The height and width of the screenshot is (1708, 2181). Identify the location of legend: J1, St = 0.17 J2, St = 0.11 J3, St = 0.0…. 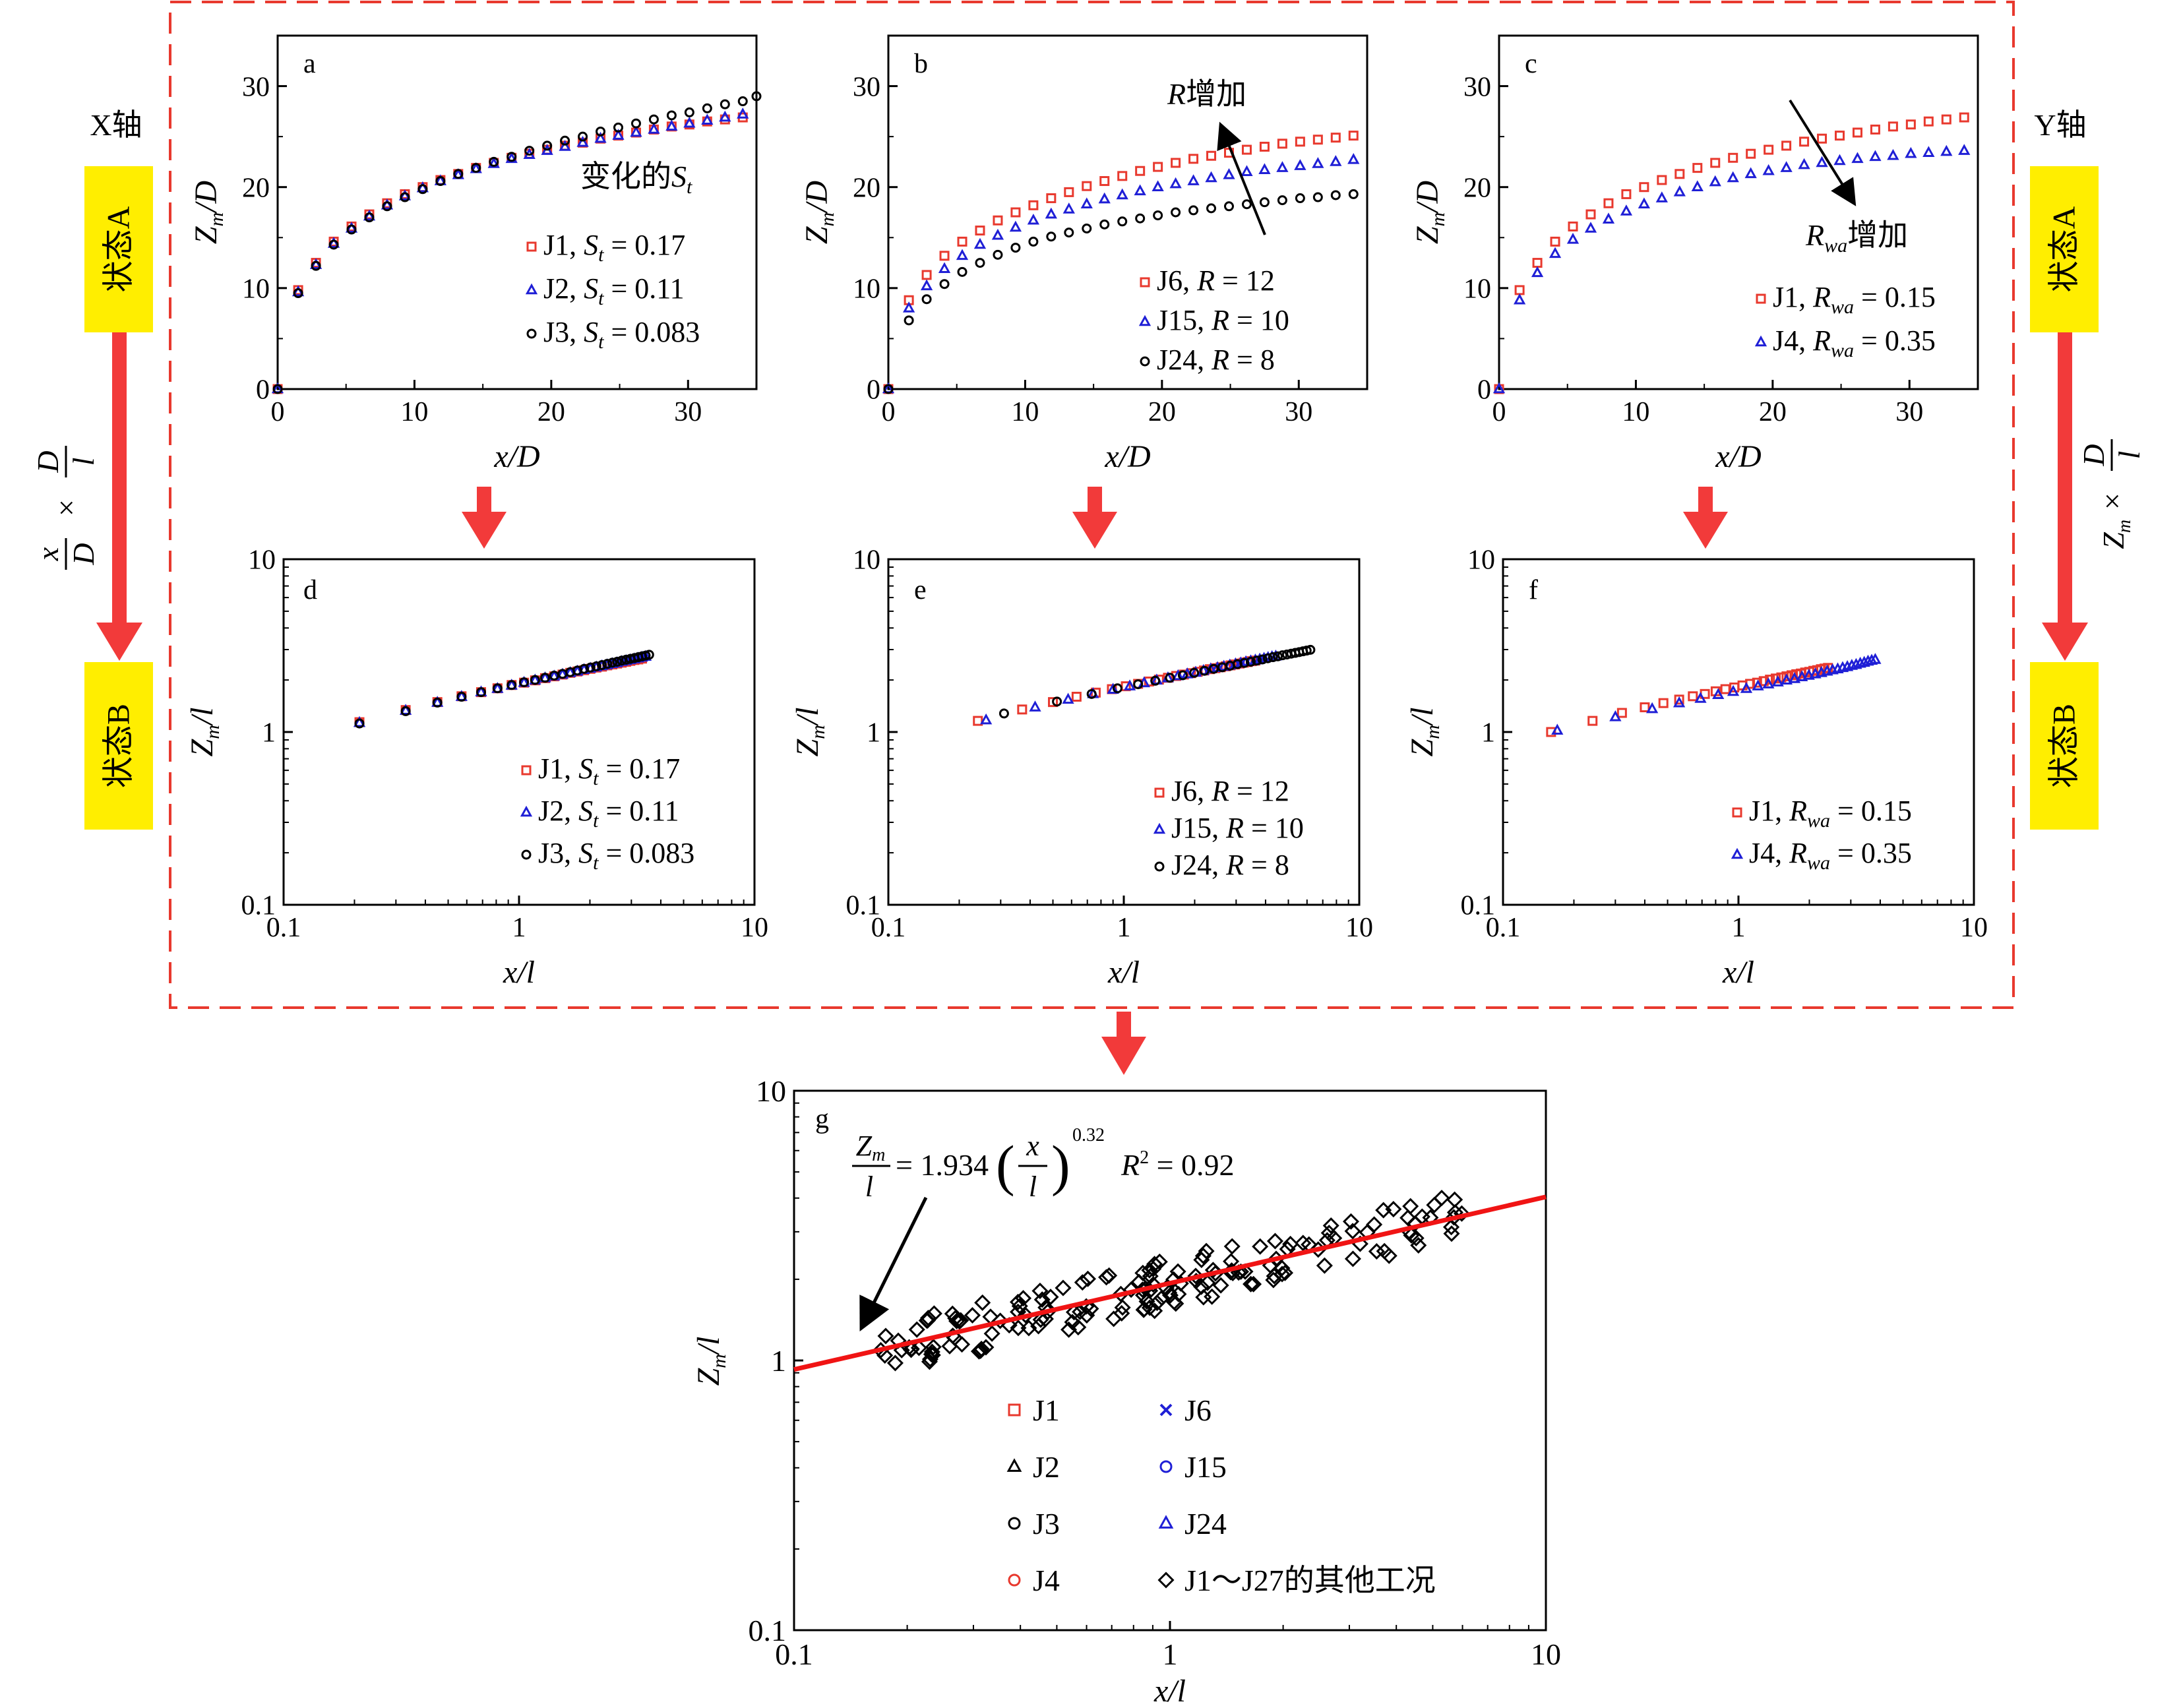
(607, 813).